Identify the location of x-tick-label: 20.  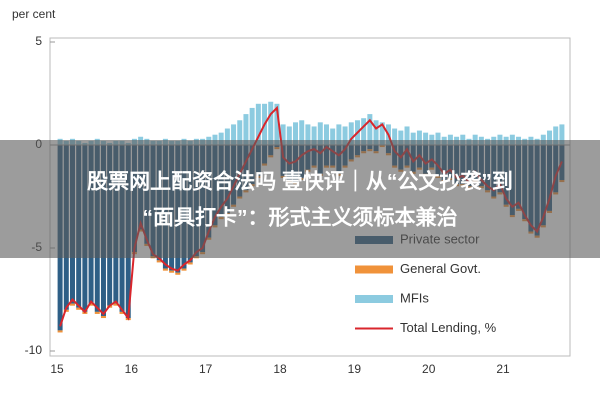
(429, 369).